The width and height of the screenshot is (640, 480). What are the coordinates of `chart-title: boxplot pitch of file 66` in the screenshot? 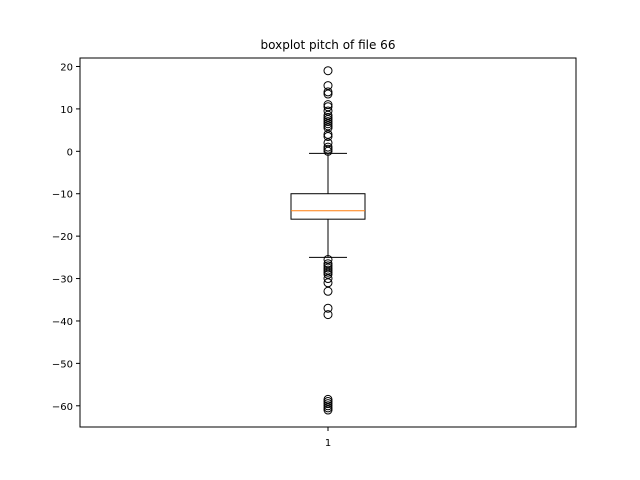 It's located at (328, 45).